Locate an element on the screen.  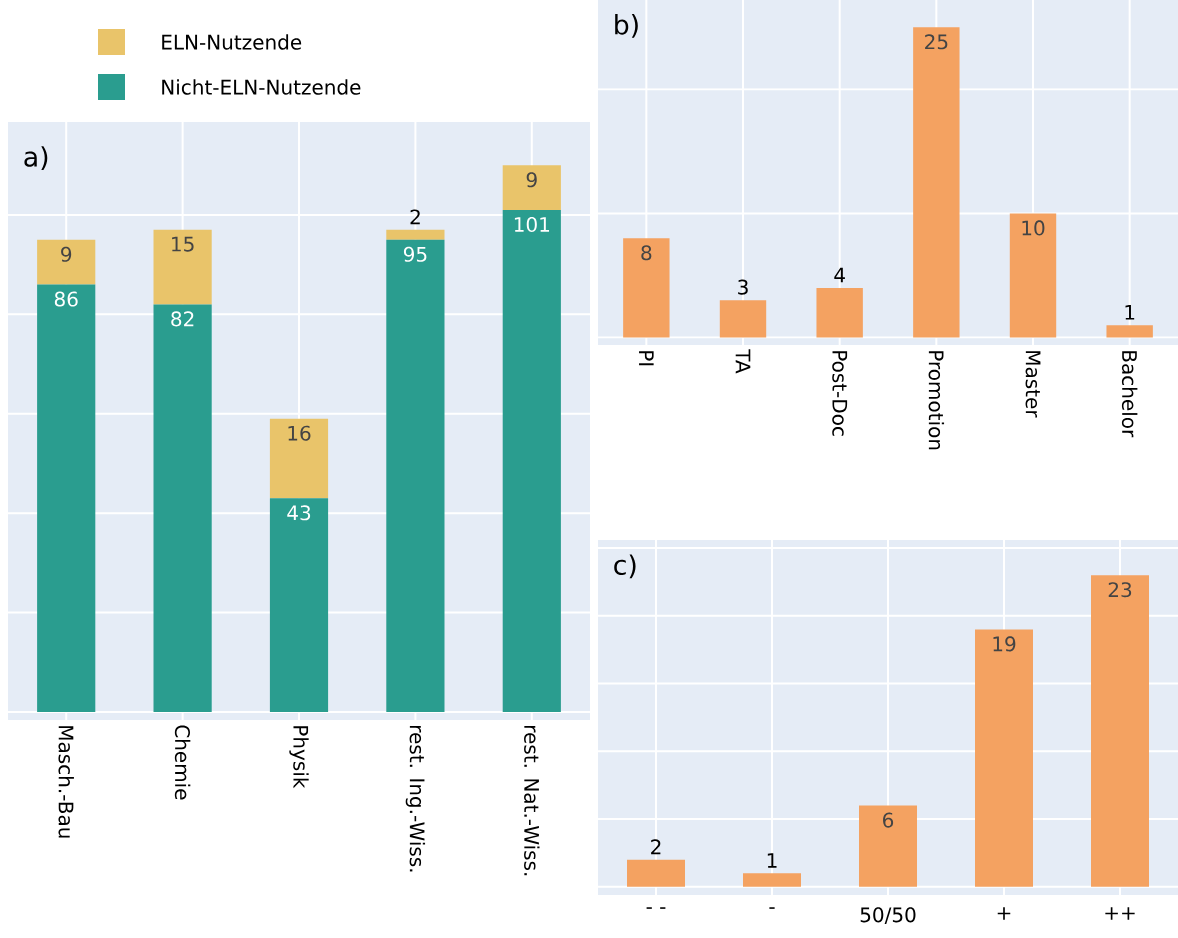
x-tick-label: - is located at coordinates (772, 908).